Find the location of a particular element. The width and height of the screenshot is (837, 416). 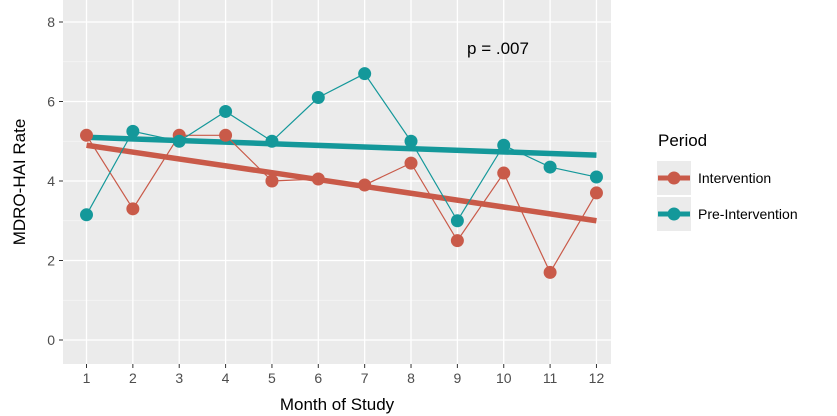

x-axis-title: Month of Study is located at coordinates (337, 404).